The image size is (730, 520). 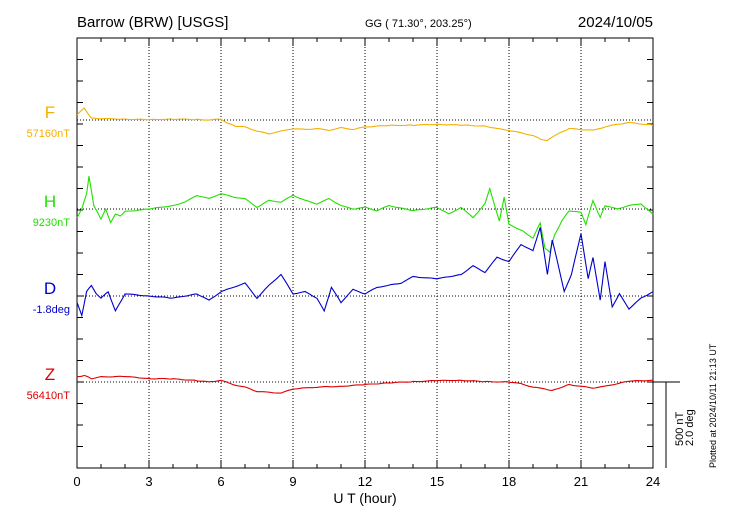 What do you see at coordinates (52, 223) in the screenshot?
I see `series-baseline-label-h: 9230nT` at bounding box center [52, 223].